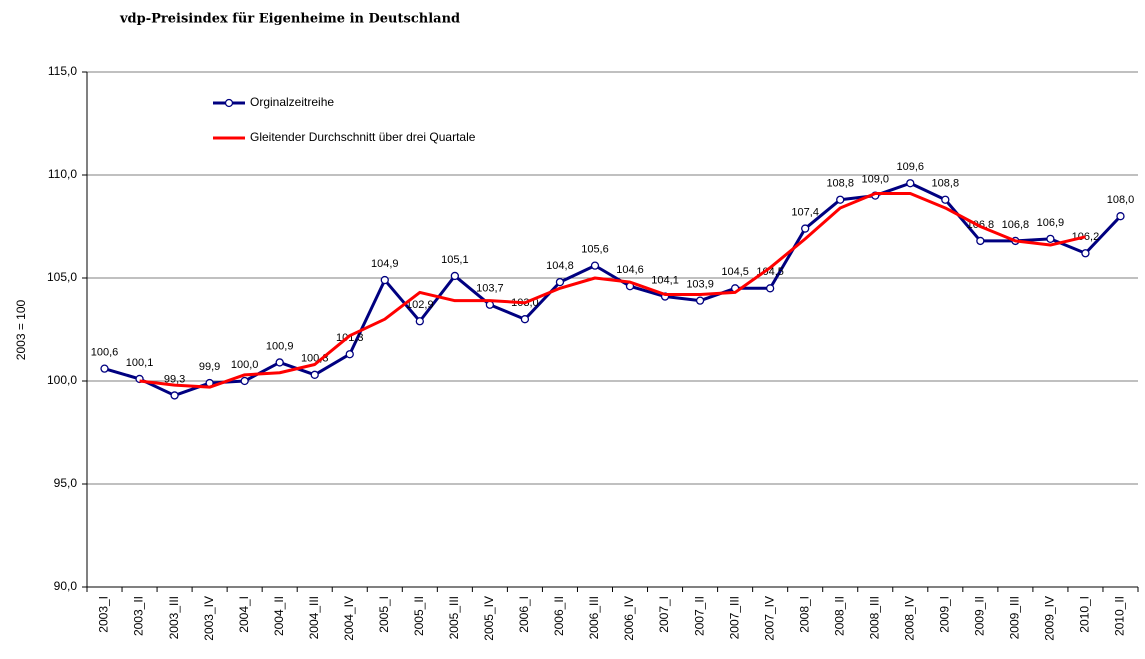 This screenshot has width=1145, height=659. I want to click on data-label: 104,1, so click(665, 280).